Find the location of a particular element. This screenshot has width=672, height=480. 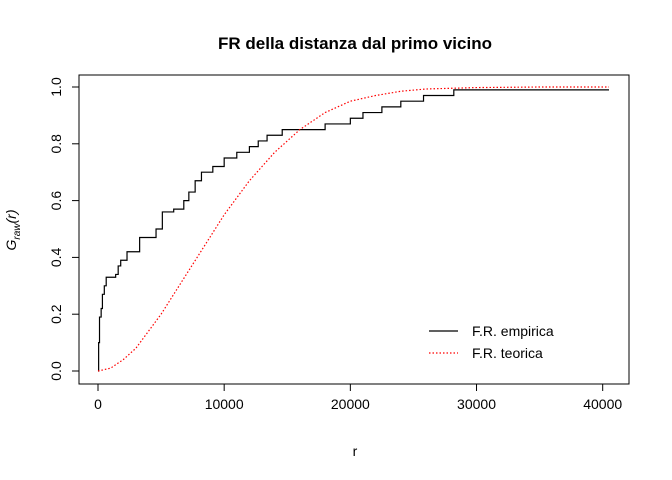

legend-label: F.R. teorica is located at coordinates (507, 353).